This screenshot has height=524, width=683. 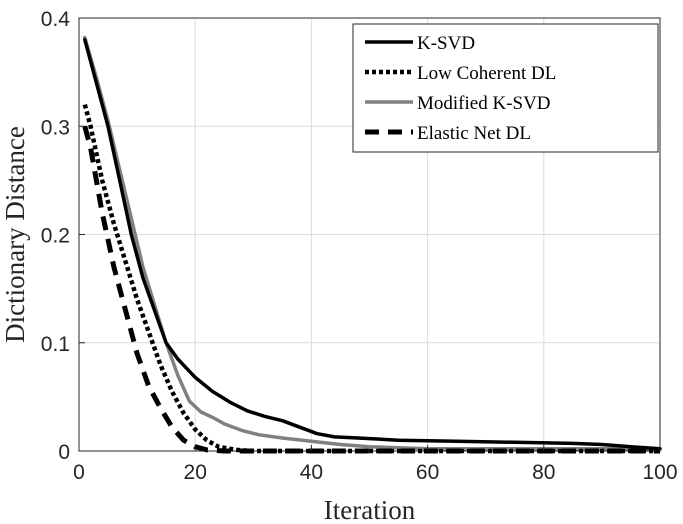 I want to click on y-axis-title: Dictionary Distance, so click(x=15, y=234).